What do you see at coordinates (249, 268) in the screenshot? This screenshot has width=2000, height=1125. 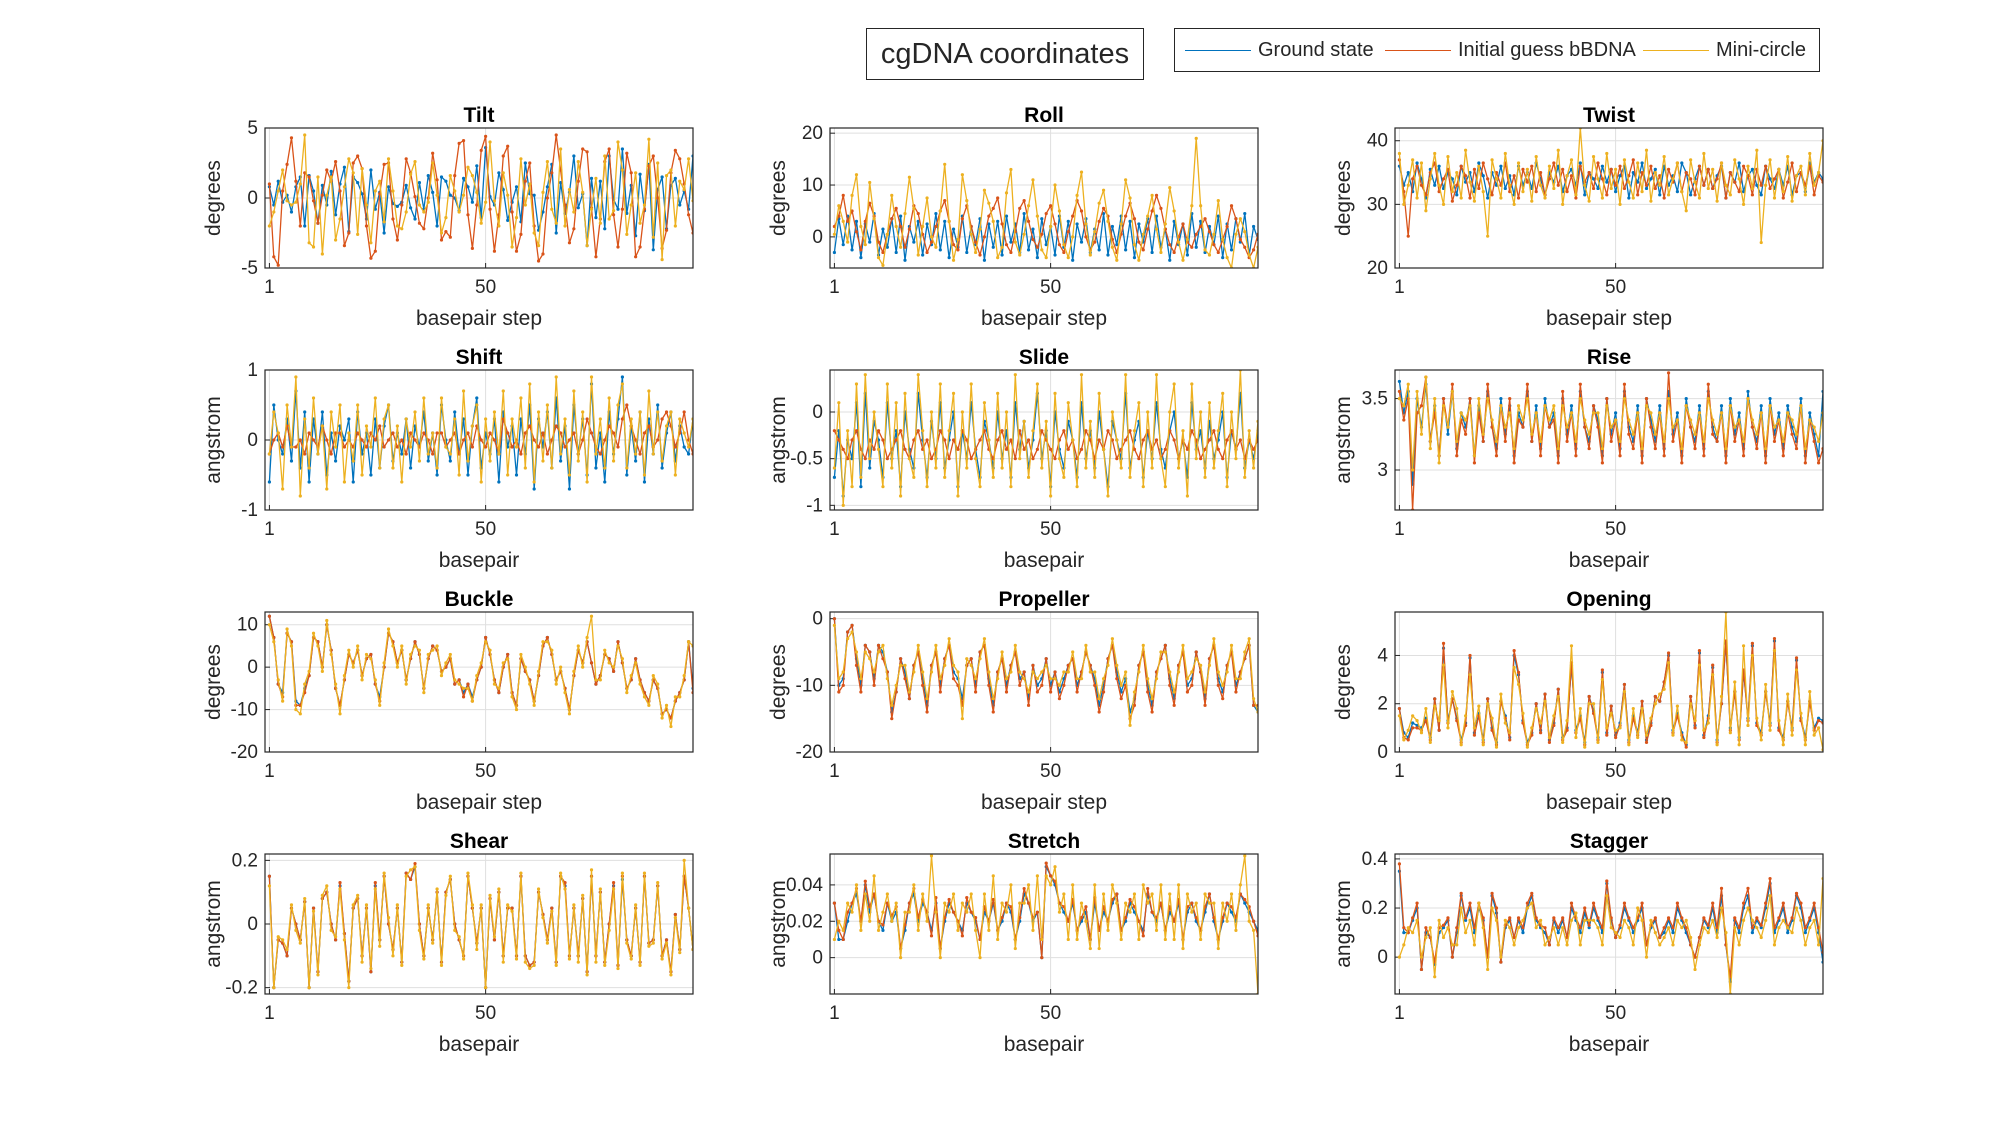 I see `y-tick-label: -5` at bounding box center [249, 268].